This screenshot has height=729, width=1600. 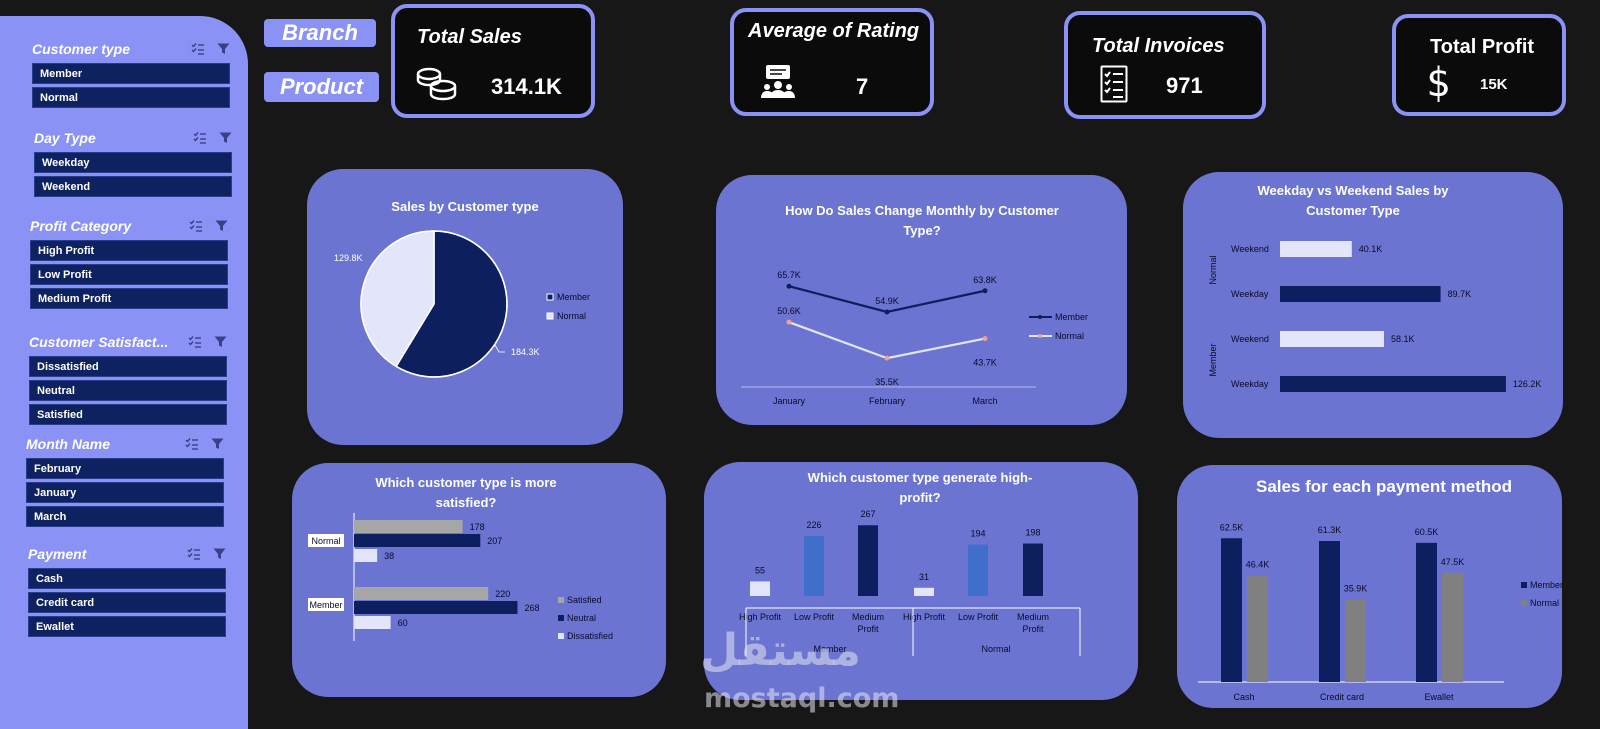 I want to click on chart-title: Sales by Customer type, so click(x=464, y=206).